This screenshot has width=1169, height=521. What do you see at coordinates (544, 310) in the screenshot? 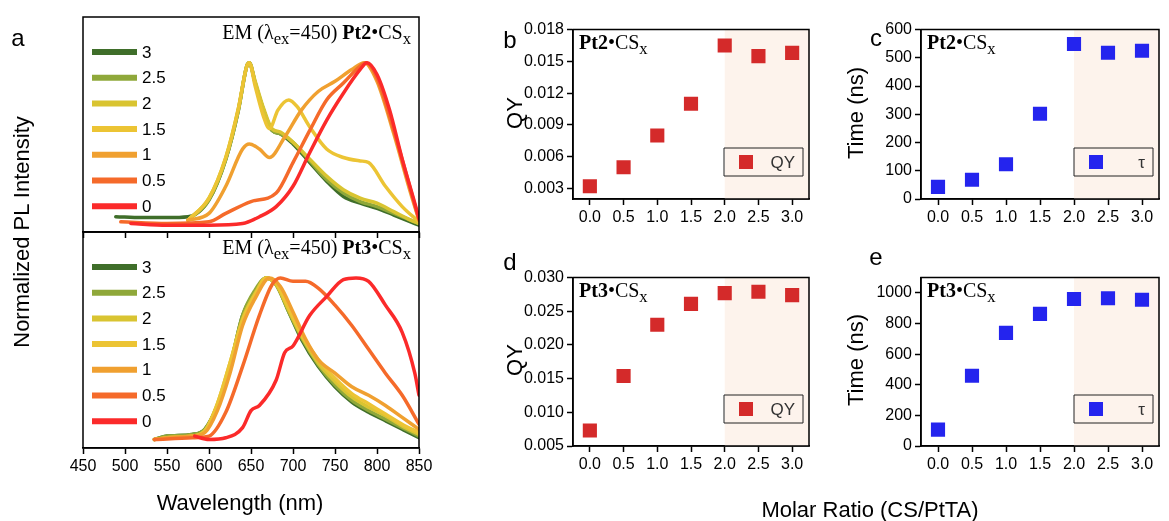
I see `y-tick-label: 0.025` at bounding box center [544, 310].